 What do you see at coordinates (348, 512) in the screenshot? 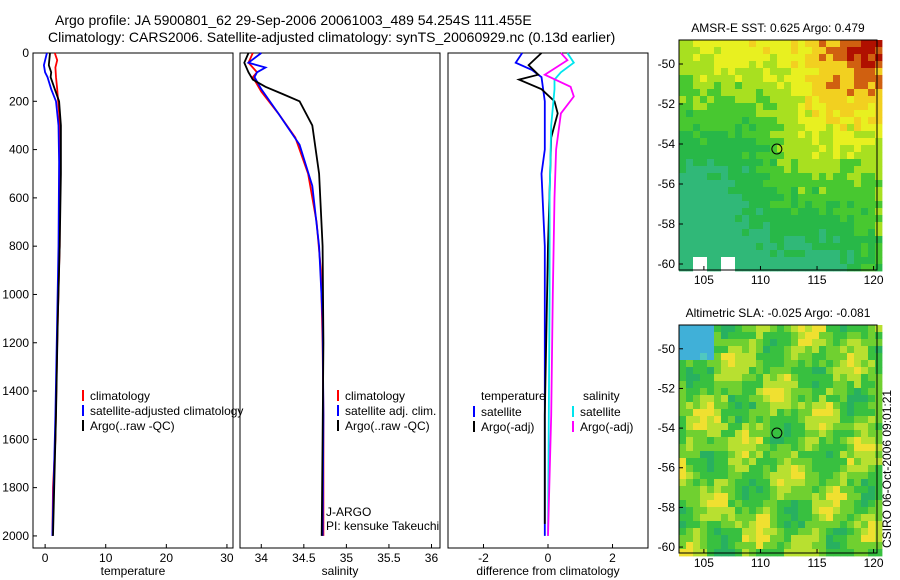
I see `salinity-annotation: J-ARGO` at bounding box center [348, 512].